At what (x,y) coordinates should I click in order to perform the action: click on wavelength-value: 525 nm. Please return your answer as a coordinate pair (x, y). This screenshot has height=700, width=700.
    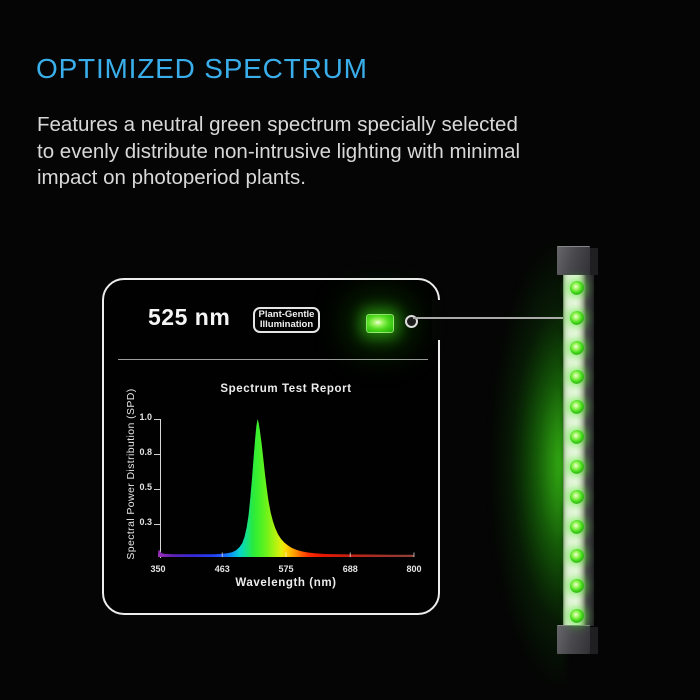
    Looking at the image, I should click on (189, 317).